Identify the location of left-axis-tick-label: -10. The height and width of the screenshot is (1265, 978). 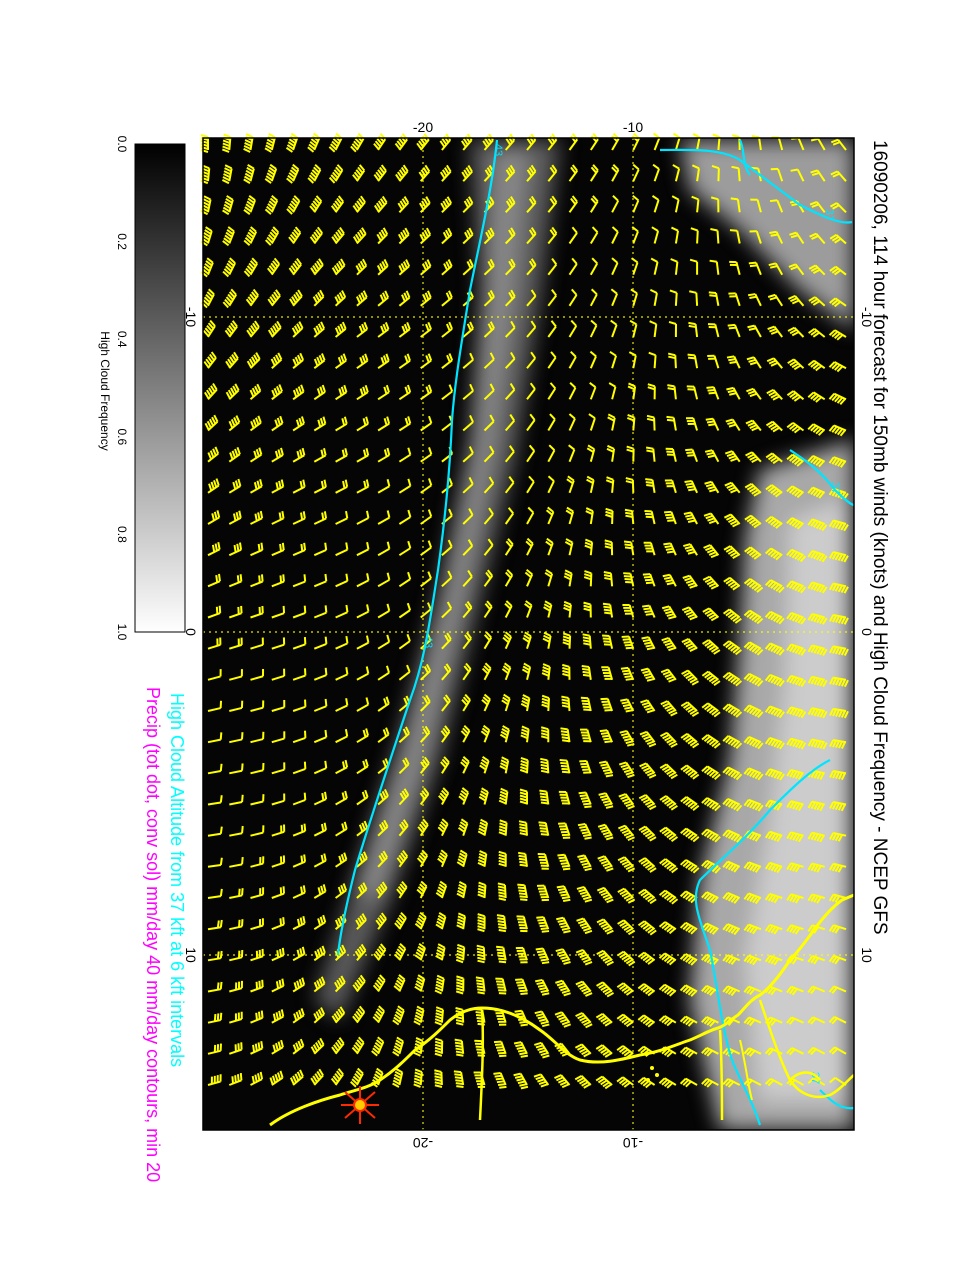
(191, 317).